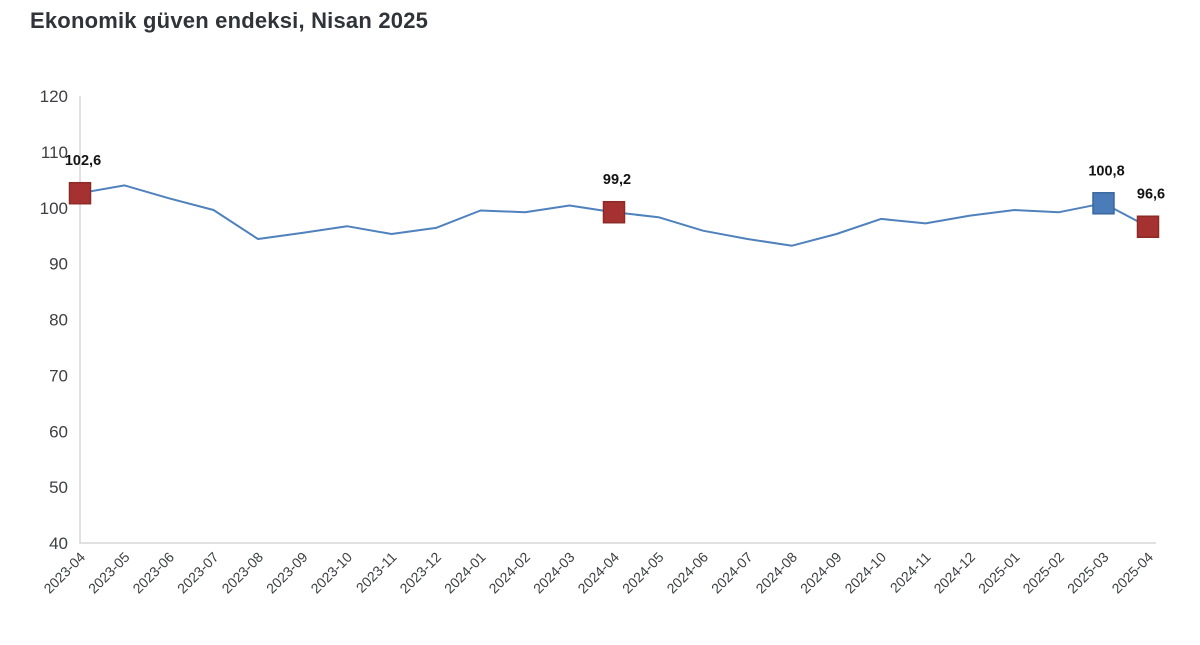  What do you see at coordinates (229, 20) in the screenshot?
I see `chart-title: Ekonomik güven endeksi, Nisan 2025` at bounding box center [229, 20].